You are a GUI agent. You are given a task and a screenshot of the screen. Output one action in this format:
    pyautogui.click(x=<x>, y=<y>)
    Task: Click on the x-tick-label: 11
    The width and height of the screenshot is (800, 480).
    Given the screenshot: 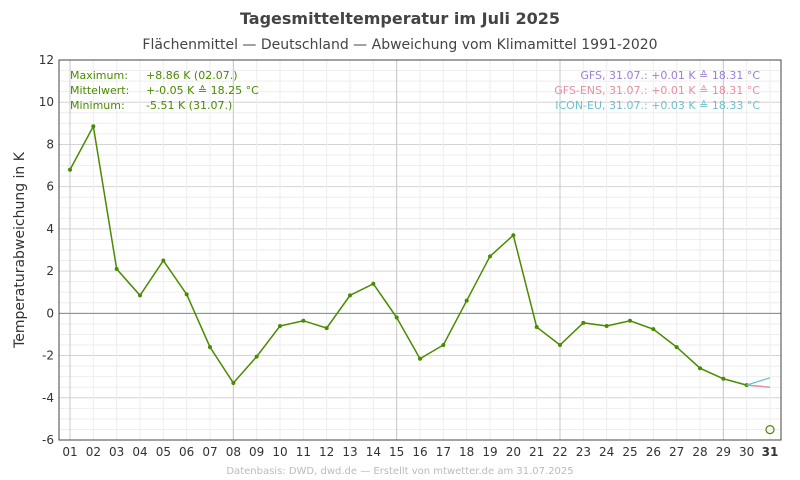 What is the action you would take?
    pyautogui.click(x=303, y=452)
    